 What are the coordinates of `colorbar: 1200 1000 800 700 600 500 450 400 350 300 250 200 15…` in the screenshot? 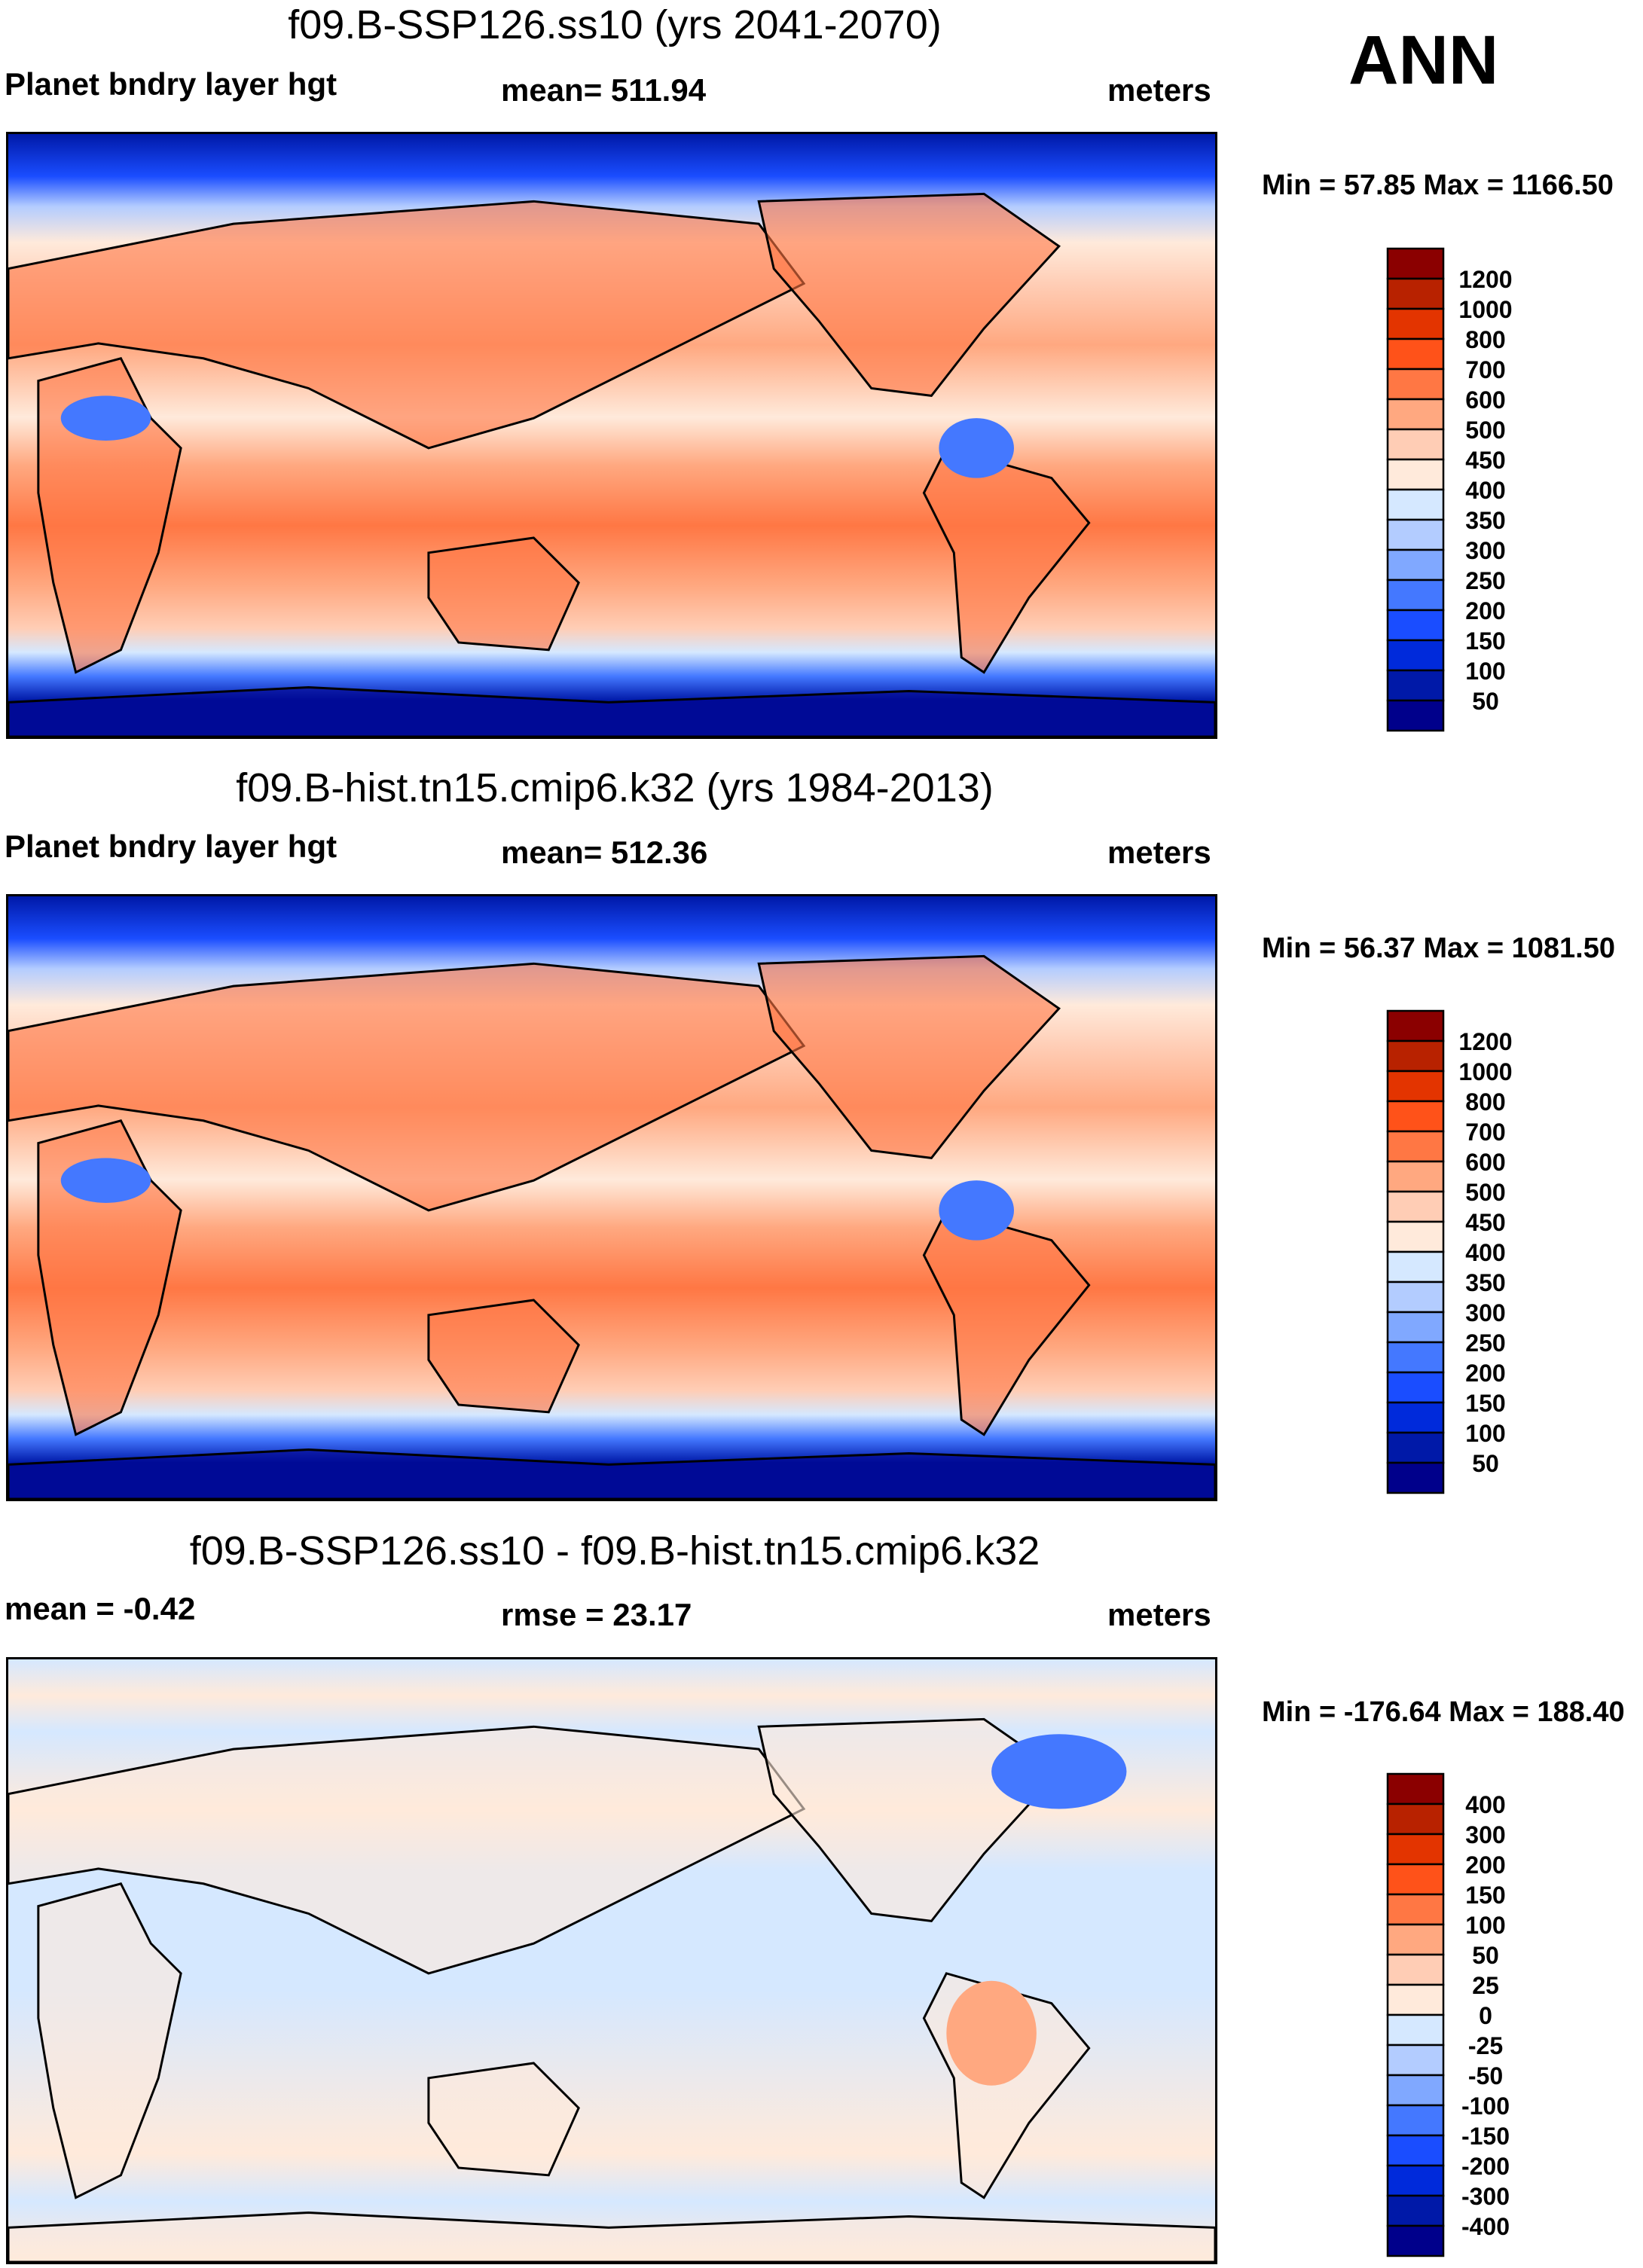 It's located at (1449, 1251).